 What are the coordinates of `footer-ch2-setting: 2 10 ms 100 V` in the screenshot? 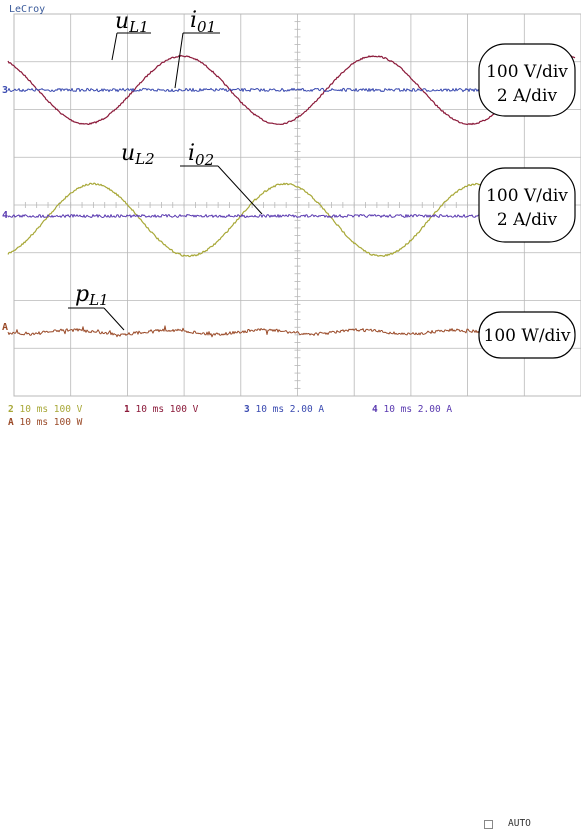 It's located at (45, 410).